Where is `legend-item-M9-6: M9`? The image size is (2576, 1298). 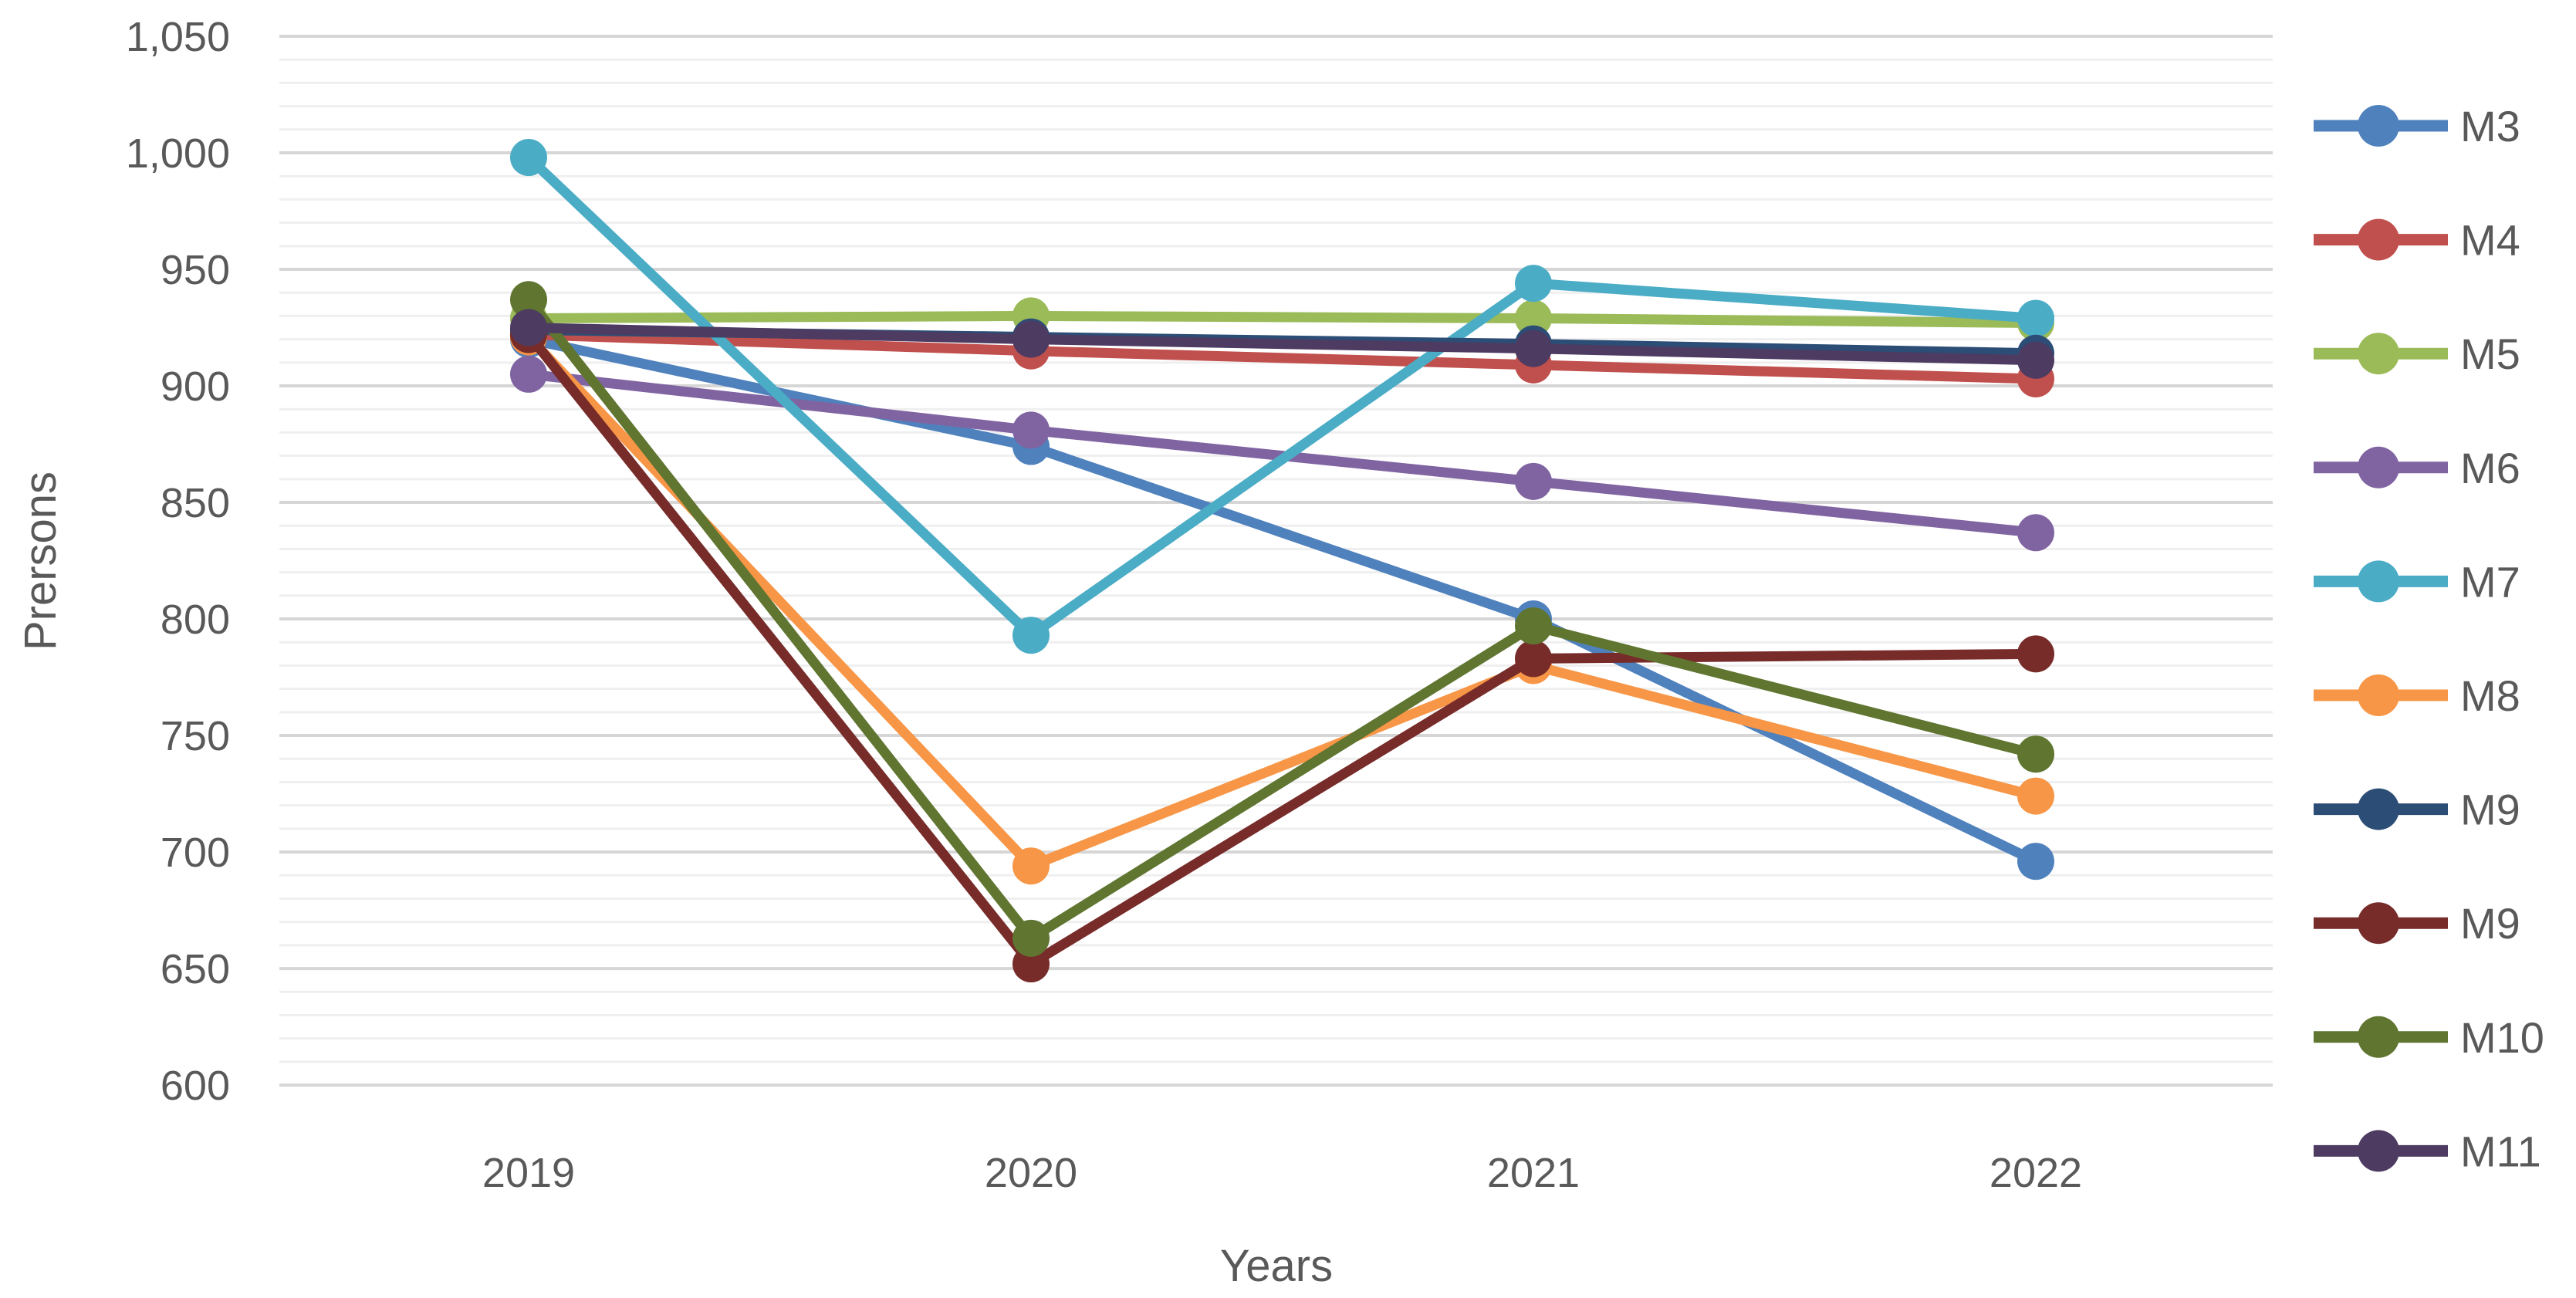 legend-item-M9-6: M9 is located at coordinates (2417, 810).